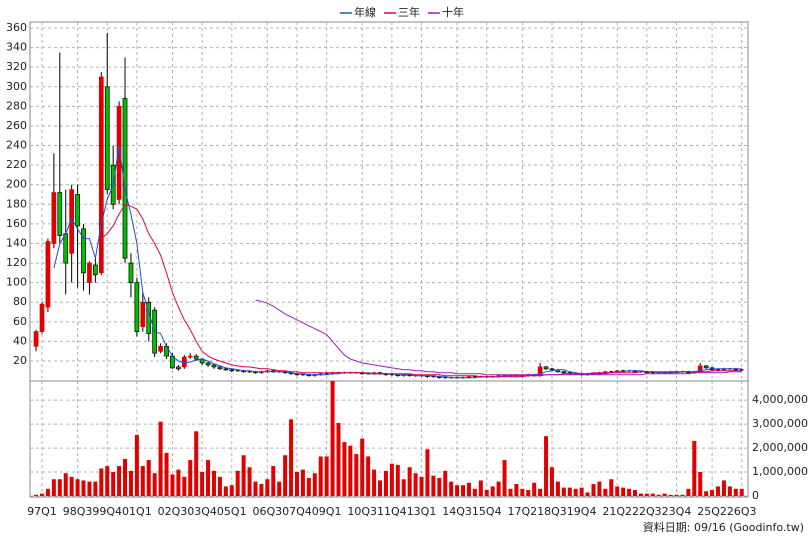  Describe the element at coordinates (362, 511) in the screenshot. I see `x-tick-label: 10Q3` at that location.